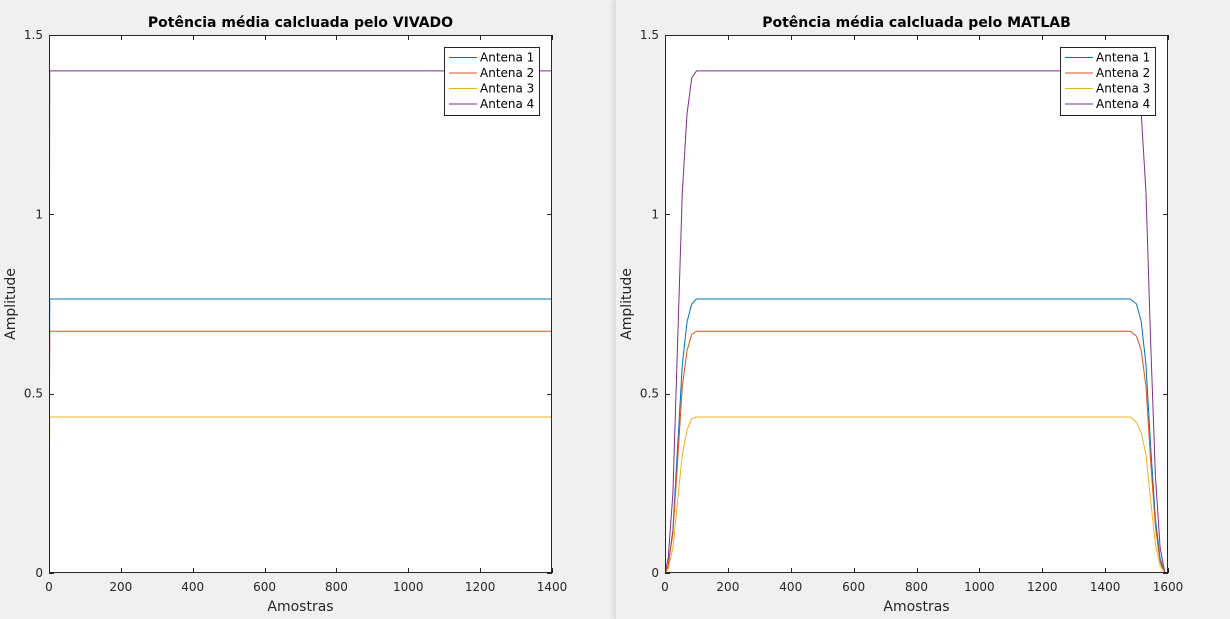 This screenshot has width=1230, height=619. What do you see at coordinates (1168, 587) in the screenshot?
I see `x-tick-label: 1600` at bounding box center [1168, 587].